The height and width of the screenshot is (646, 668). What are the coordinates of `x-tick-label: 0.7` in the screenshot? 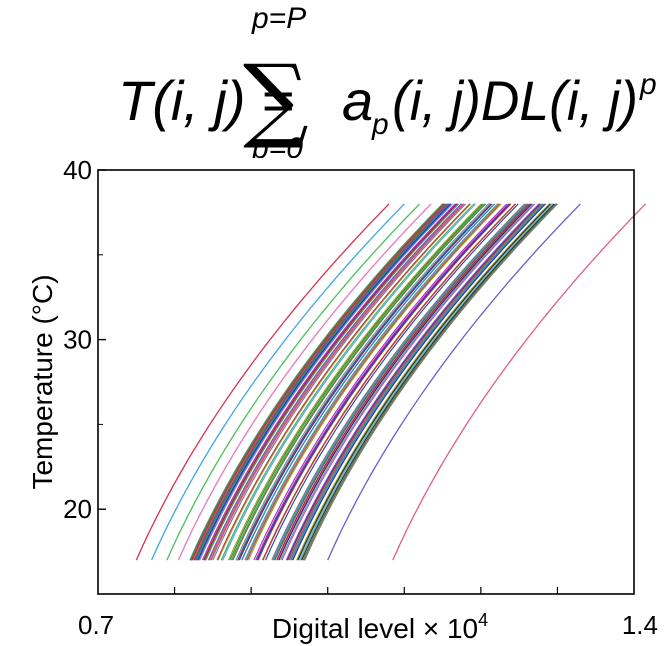 It's located at (96, 625).